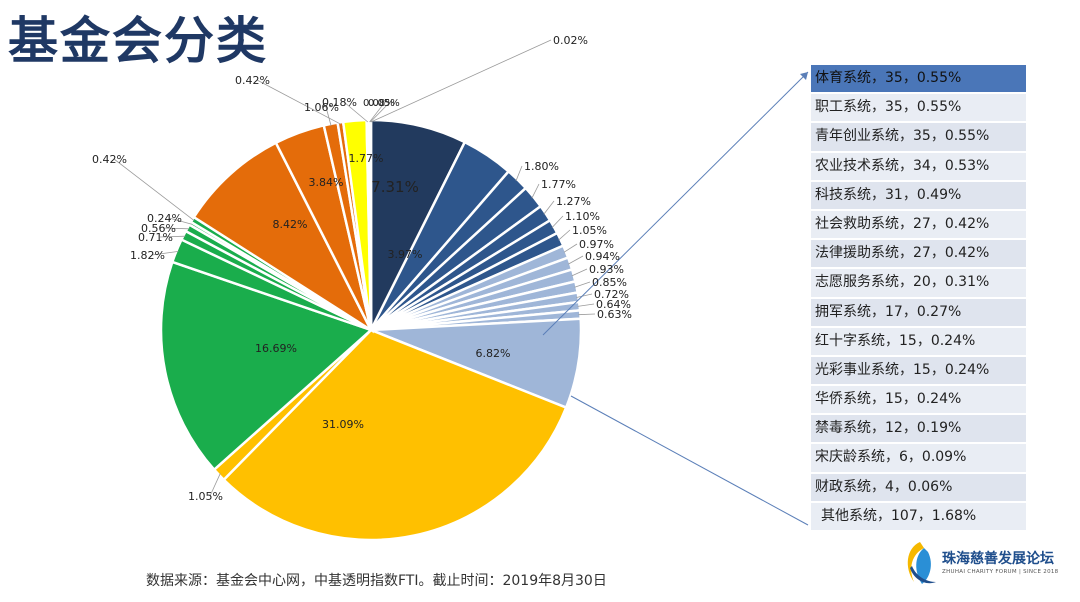 The image size is (1080, 602). I want to click on category-table-row: 财政系统，4，0.06%, so click(918, 487).